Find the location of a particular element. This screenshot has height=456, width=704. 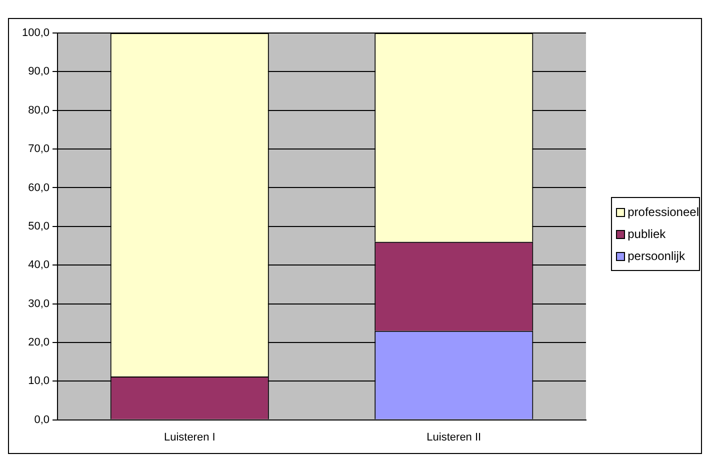

y-tick-label: 20,0 is located at coordinates (39, 342).